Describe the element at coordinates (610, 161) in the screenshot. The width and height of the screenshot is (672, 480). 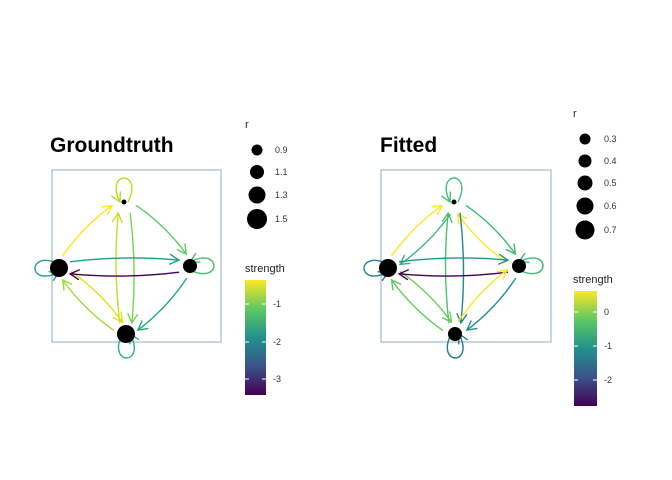
I see `size-legend-label: 0.4` at that location.